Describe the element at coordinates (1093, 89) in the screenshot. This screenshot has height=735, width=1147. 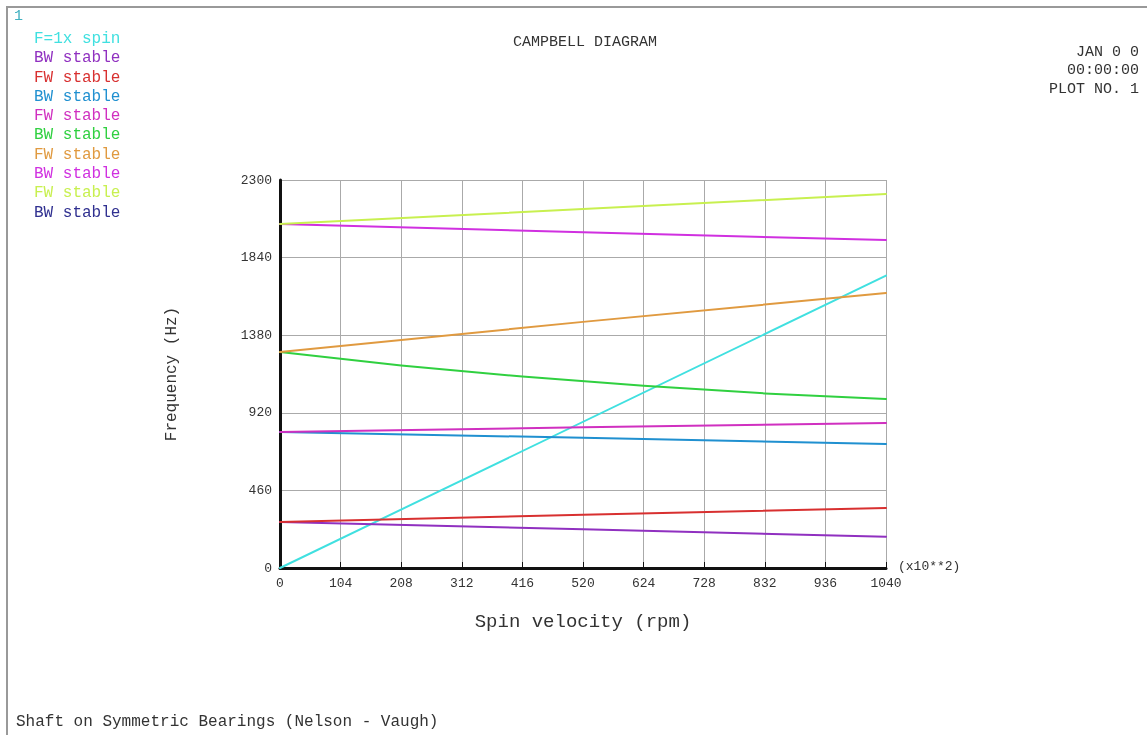
I see `text: PLOT NO. 1` at that location.